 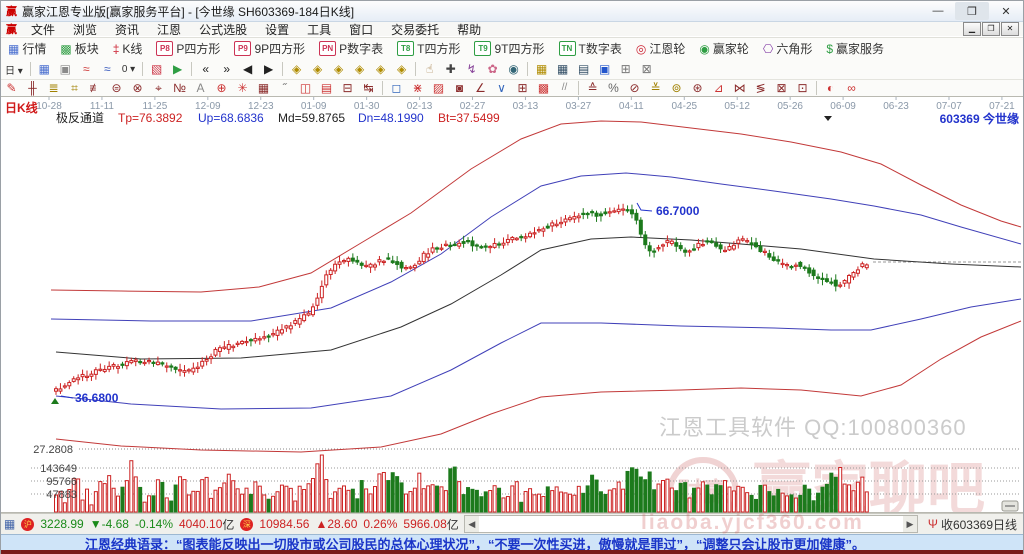 What do you see at coordinates (909, 524) in the screenshot?
I see `scroll-right-icon: ▶` at bounding box center [909, 524].